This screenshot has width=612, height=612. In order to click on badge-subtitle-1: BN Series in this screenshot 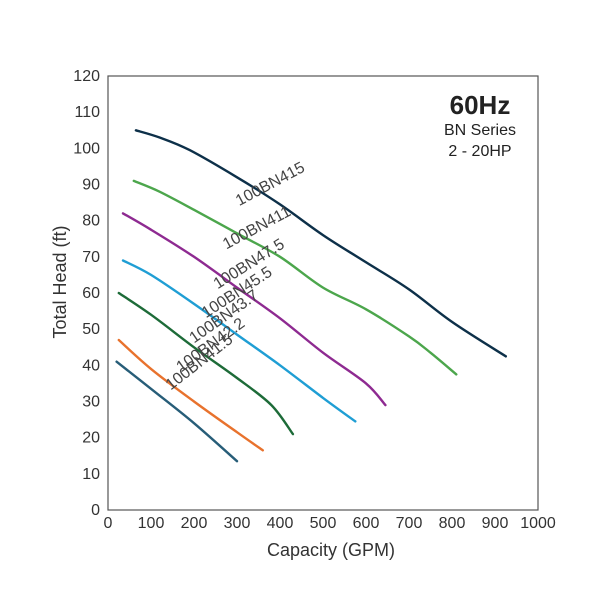, I will do `click(480, 130)`.